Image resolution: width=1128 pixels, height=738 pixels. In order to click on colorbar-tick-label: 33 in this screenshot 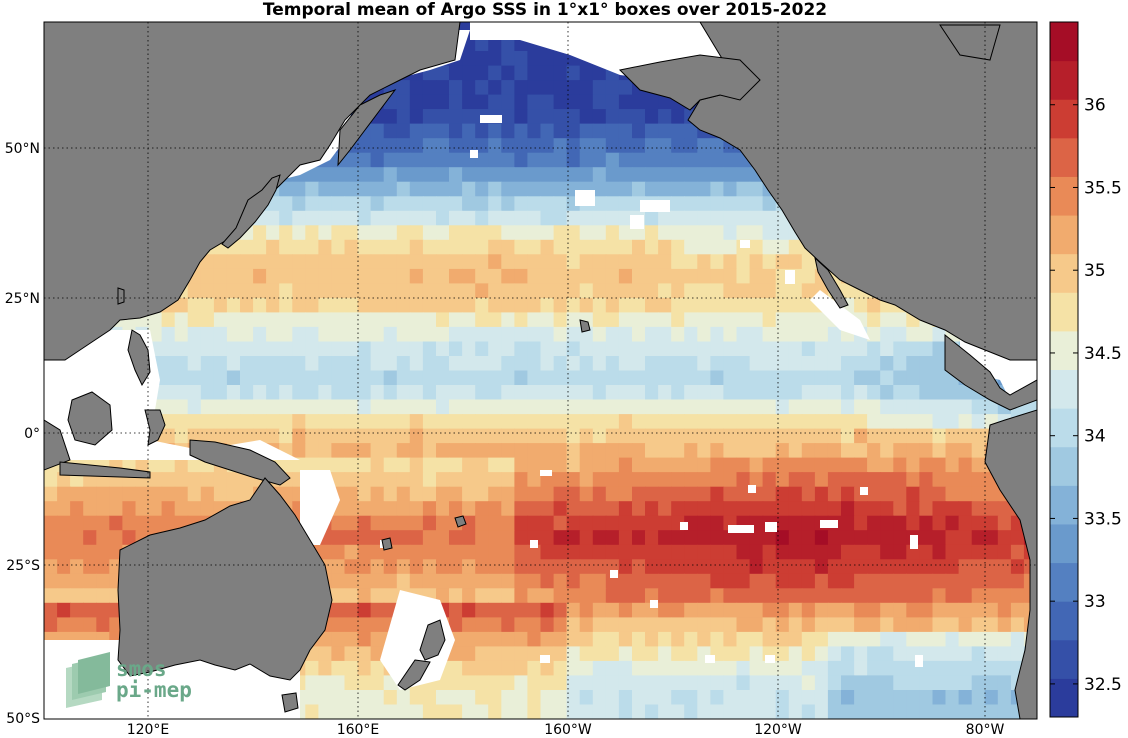, I will do `click(1095, 602)`.